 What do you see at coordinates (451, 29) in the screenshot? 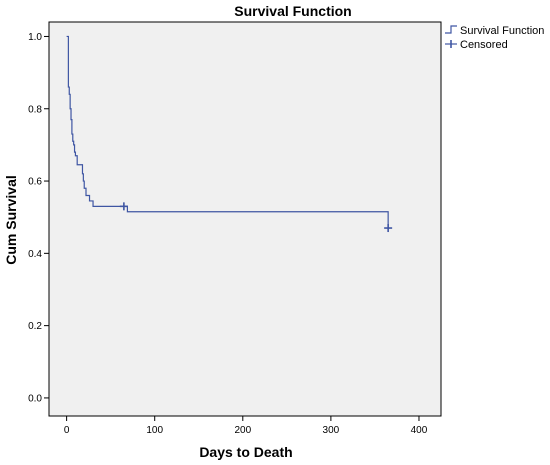
I see `legend-step-symbol` at bounding box center [451, 29].